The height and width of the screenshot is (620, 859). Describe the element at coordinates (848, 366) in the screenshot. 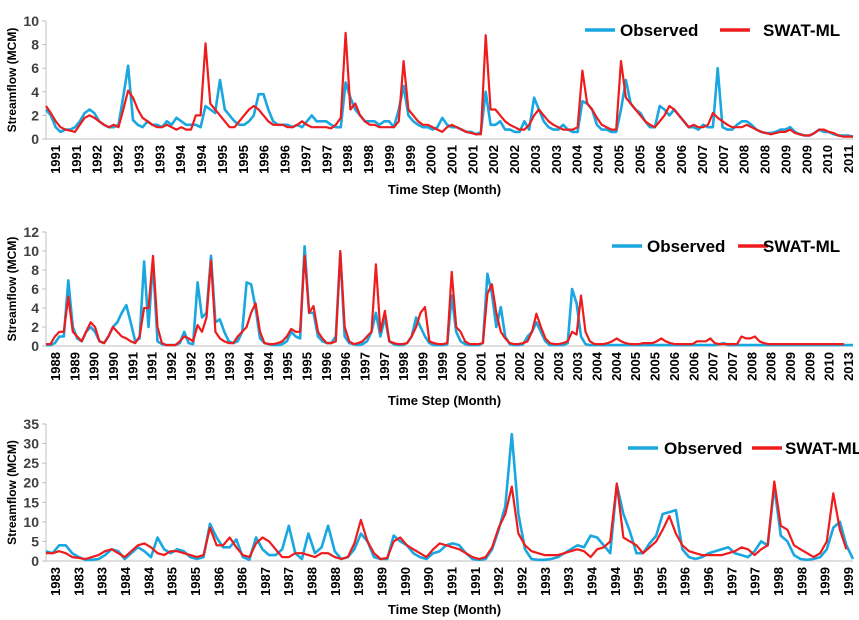

I see `x-tick-label: 2013` at that location.